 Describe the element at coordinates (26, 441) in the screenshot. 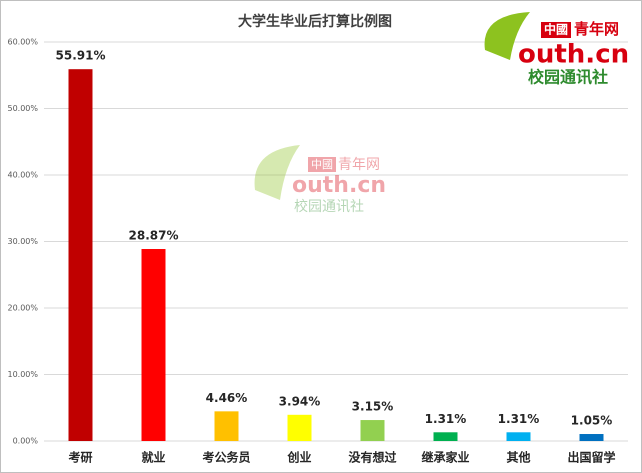

I see `y-tick-label: 0.00%` at that location.